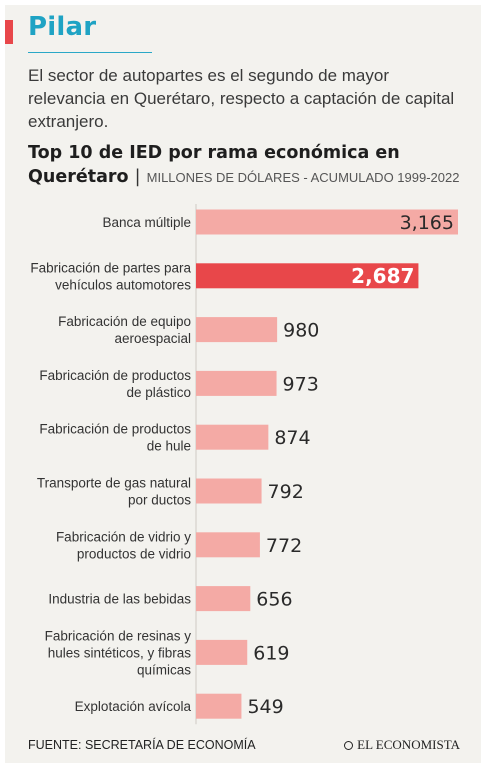 The image size is (486, 768). What do you see at coordinates (114, 492) in the screenshot?
I see `category-label: Transporte de gas natural por ductos` at bounding box center [114, 492].